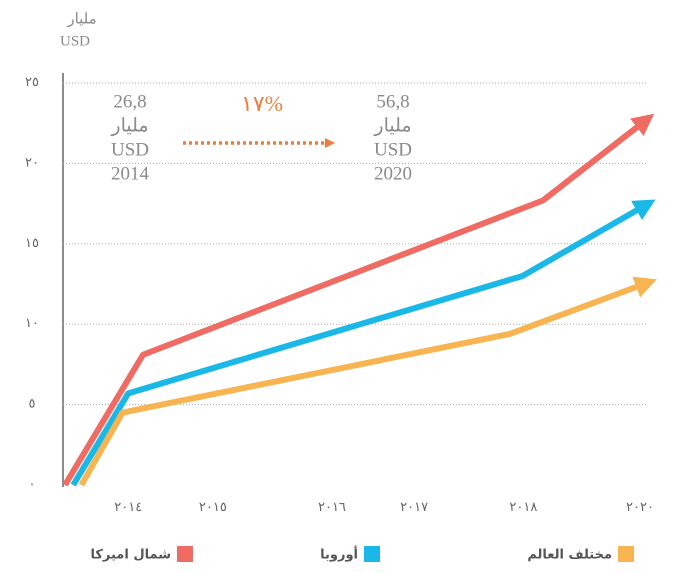 The image size is (687, 573). Describe the element at coordinates (128, 506) in the screenshot. I see `x-tick-label: ٢٠١٤` at that location.